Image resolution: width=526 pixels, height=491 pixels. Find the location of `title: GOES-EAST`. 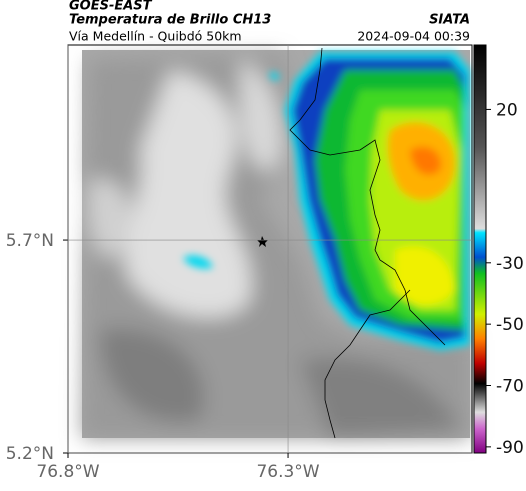

title: GOES-EAST is located at coordinates (111, 7).